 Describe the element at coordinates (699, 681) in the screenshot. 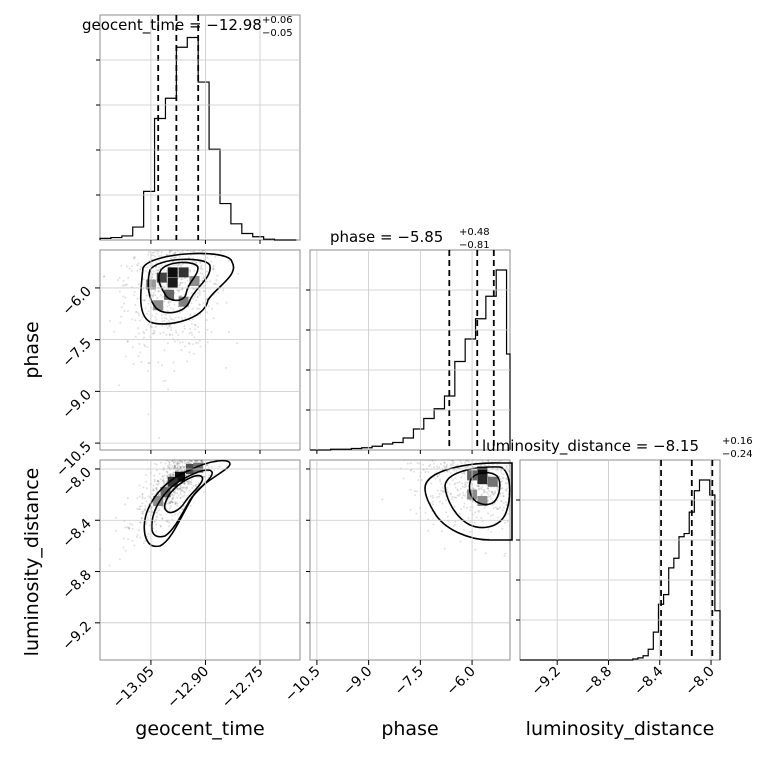

I see `xtick-label-luminosity_distance: −8.0` at that location.